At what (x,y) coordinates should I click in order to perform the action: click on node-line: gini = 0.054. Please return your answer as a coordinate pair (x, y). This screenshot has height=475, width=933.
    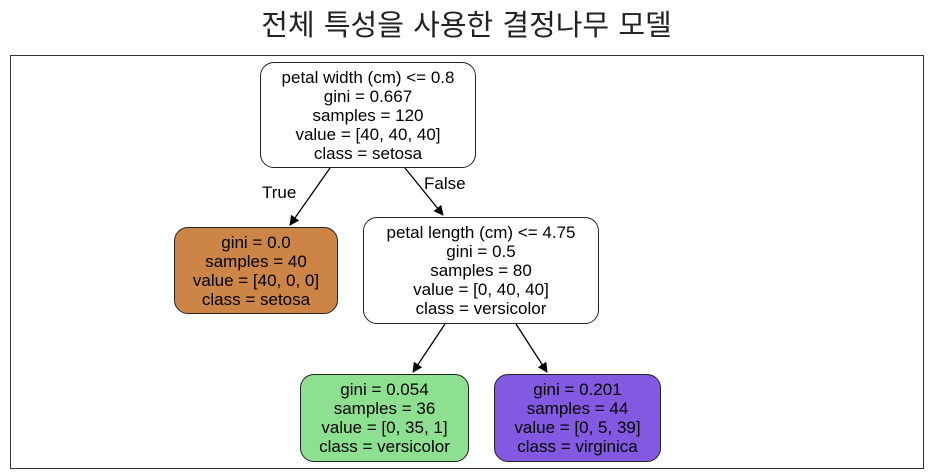
    Looking at the image, I should click on (384, 389).